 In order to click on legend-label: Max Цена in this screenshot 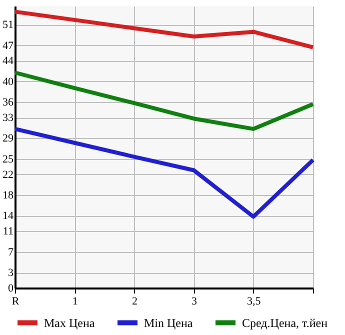, I will do `click(70, 323)`.